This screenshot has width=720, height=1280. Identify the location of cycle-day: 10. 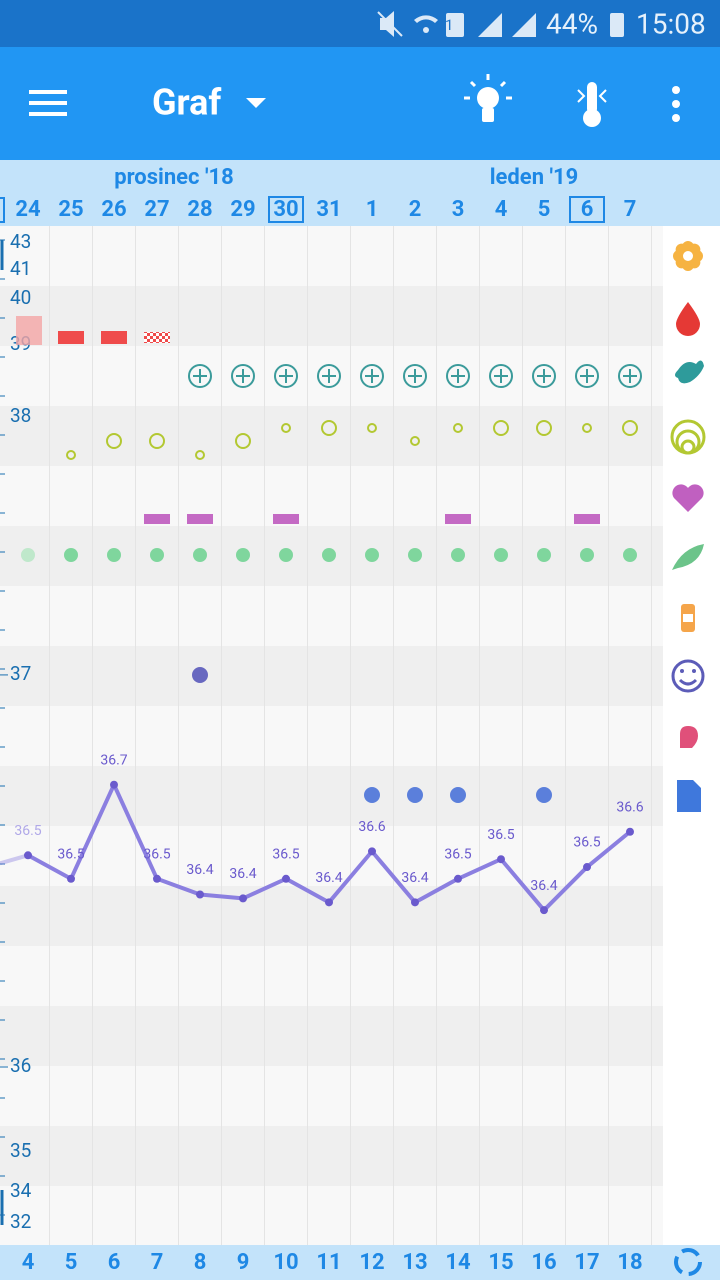
(285, 1262).